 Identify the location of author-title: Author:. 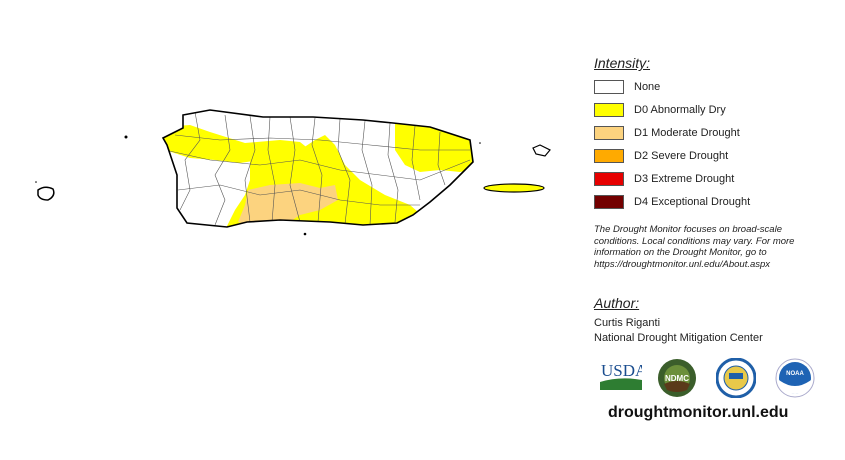
(617, 303).